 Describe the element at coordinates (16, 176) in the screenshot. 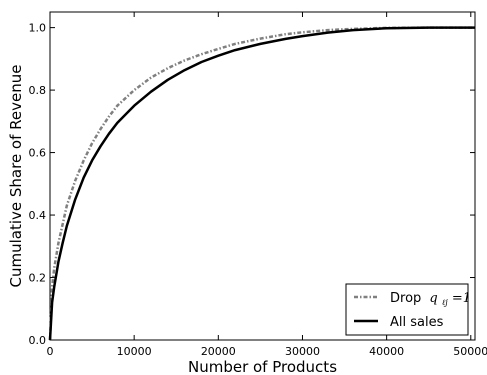

I see `y-axis-label: Cumulative Share of Revenue` at that location.